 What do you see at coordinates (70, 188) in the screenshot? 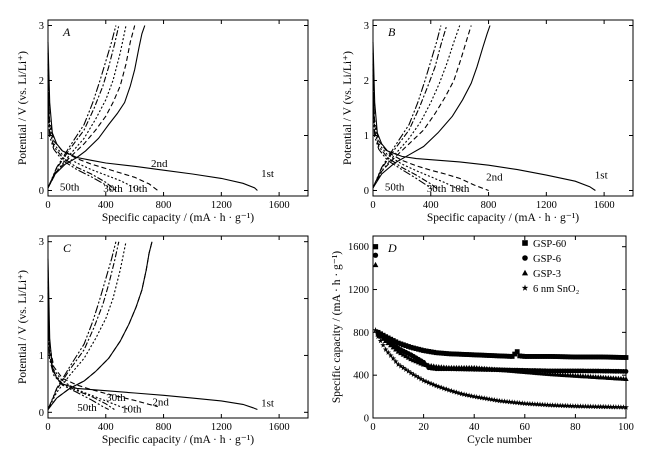
I see `cycle-annotation: 50th` at bounding box center [70, 188].